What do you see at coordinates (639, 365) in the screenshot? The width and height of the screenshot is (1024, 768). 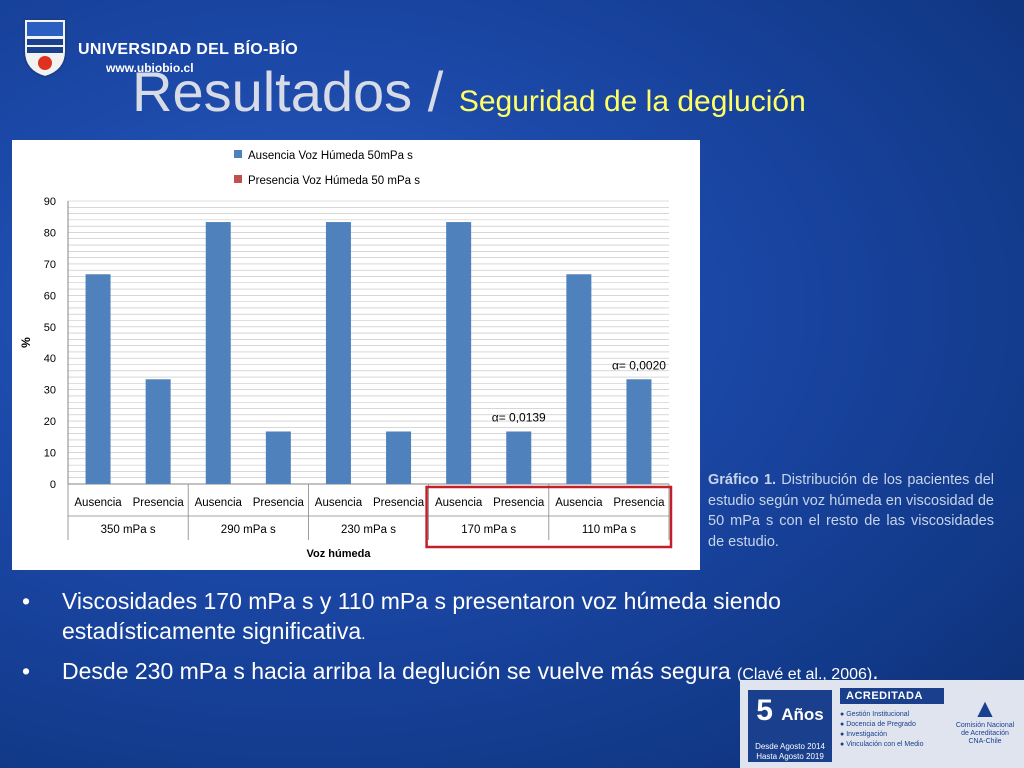 I see `significance-annotation: α= 0,0020` at bounding box center [639, 365].